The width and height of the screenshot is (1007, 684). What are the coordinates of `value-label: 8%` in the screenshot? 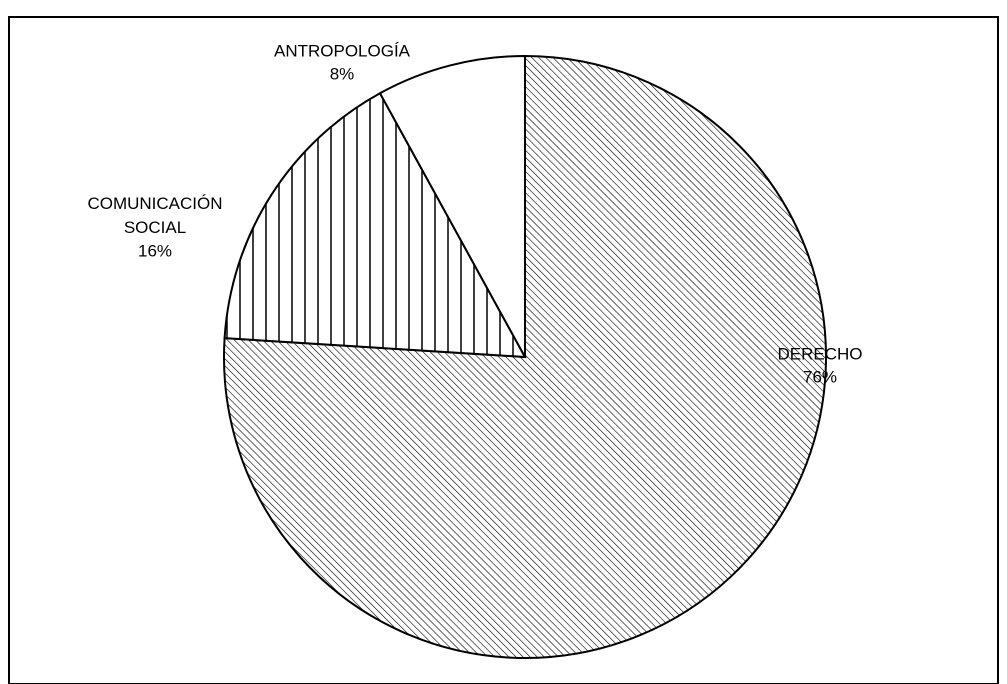 It's located at (342, 73).